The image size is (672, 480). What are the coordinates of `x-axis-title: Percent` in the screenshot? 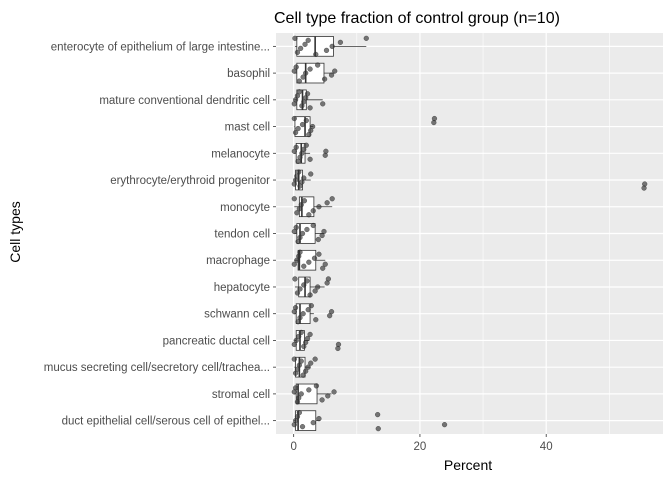 It's located at (468, 465).